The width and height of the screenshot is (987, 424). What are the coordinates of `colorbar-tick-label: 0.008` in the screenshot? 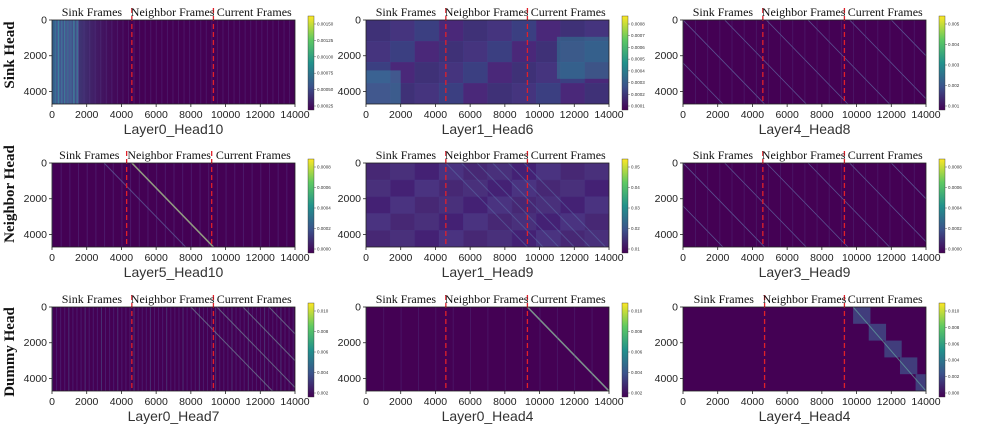 It's located at (637, 331).